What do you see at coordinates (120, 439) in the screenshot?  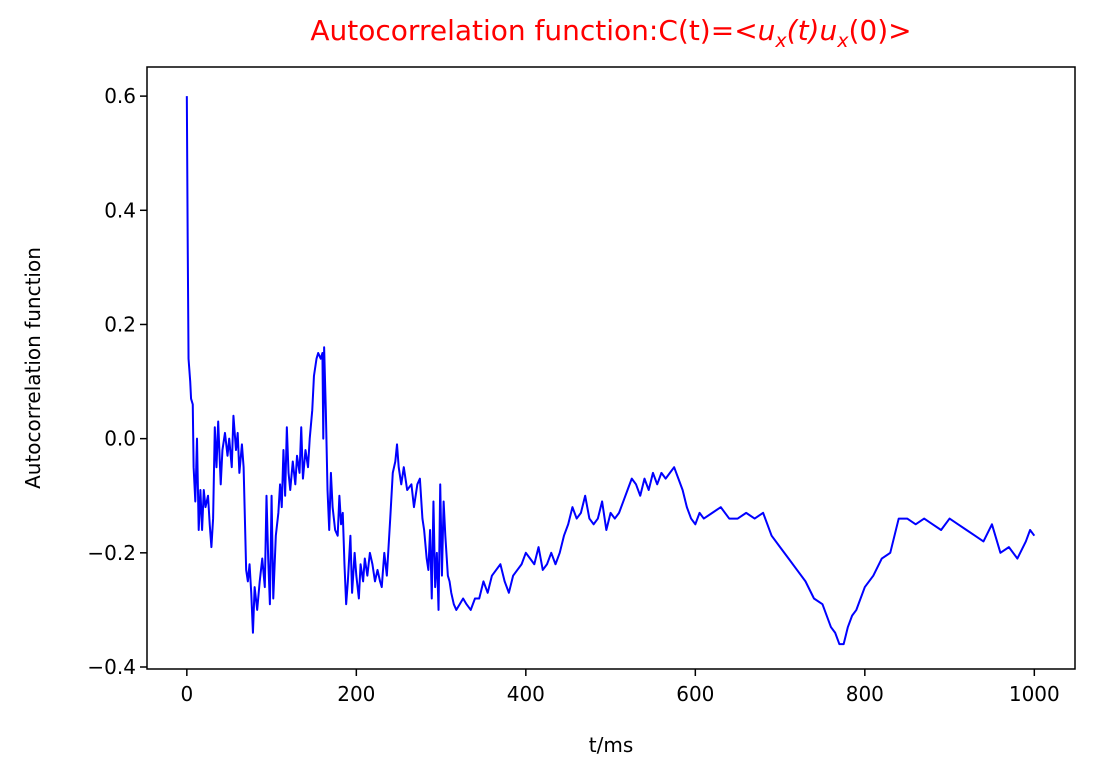 I see `y-tick-label: 0.0` at bounding box center [120, 439].